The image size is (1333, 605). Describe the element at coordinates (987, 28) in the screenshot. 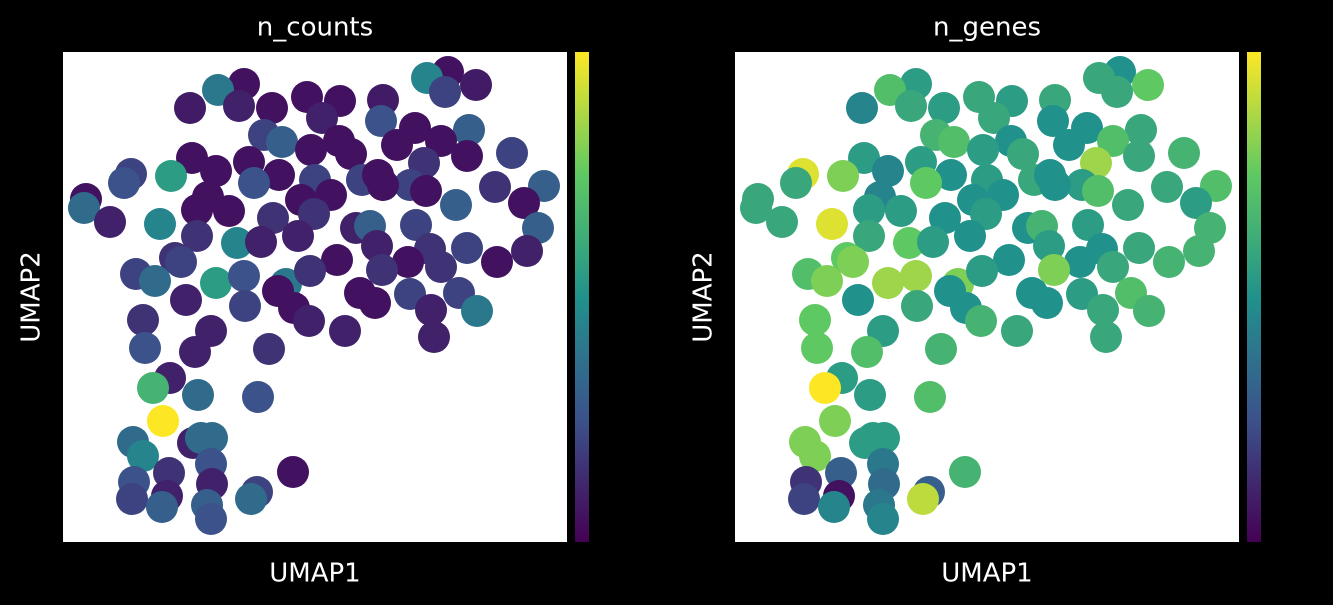

I see `chart-title: n_genes` at that location.